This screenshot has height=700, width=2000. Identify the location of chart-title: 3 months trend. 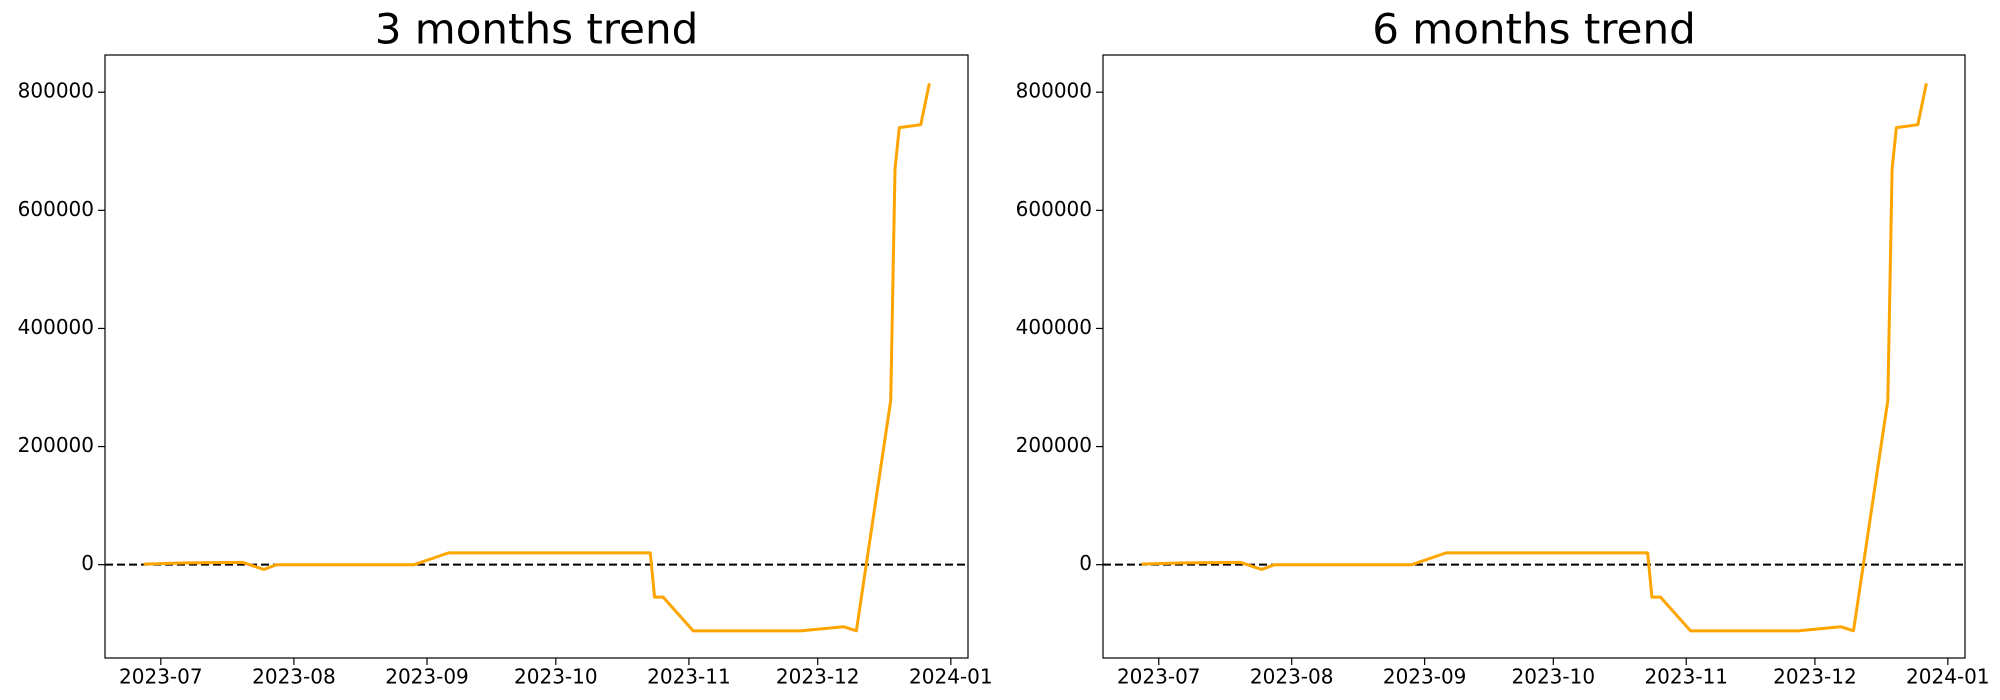
(537, 29).